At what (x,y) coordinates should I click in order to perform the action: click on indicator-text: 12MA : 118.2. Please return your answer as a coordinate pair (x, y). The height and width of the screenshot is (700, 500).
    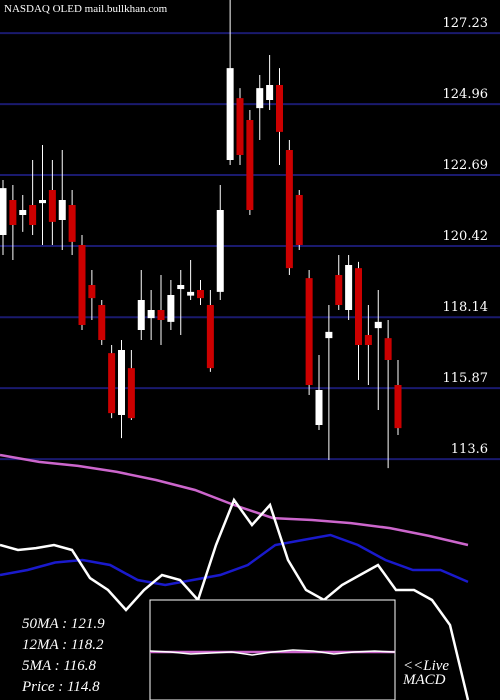
    Looking at the image, I should click on (63, 645).